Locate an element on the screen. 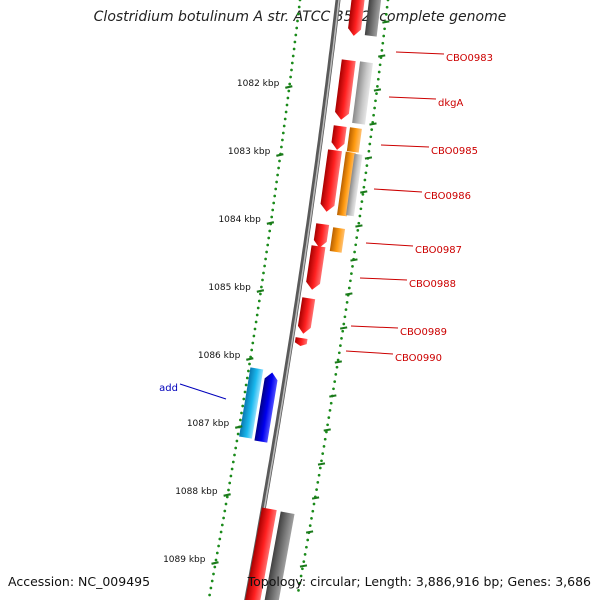  leader-line-cbo0990 is located at coordinates (369, 352).